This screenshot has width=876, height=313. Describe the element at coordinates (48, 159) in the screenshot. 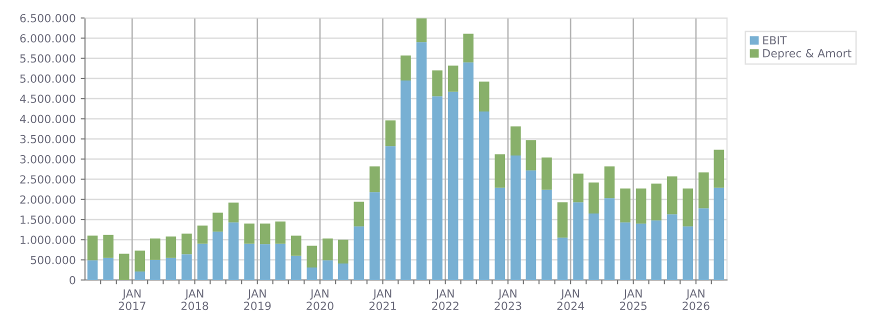

I see `y-tick-label: 3.000.000` at that location.